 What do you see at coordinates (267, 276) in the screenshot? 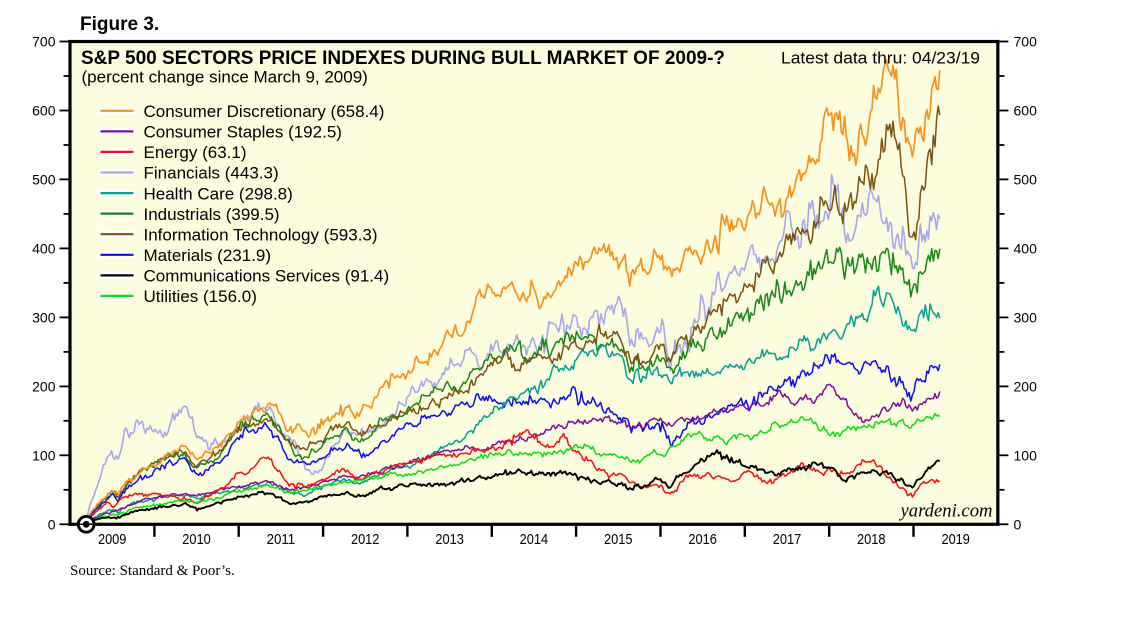
I see `svg-text: Communications Services (91.4)` at bounding box center [267, 276].